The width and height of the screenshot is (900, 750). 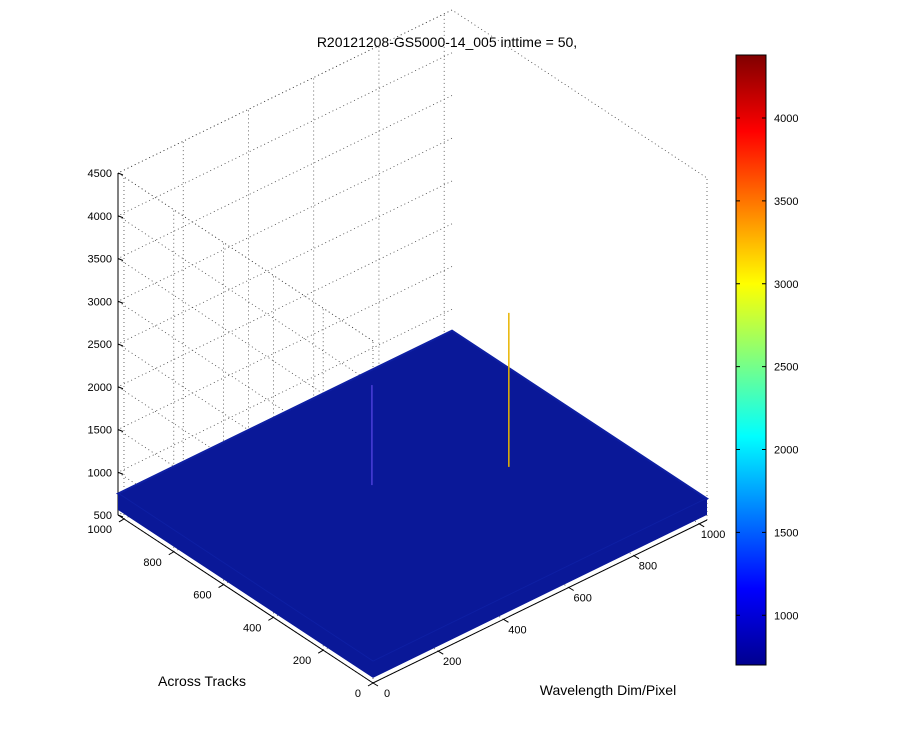 I want to click on chart-title: R20121208-GS5000-14_005 inttime = 50,, so click(x=447, y=42).